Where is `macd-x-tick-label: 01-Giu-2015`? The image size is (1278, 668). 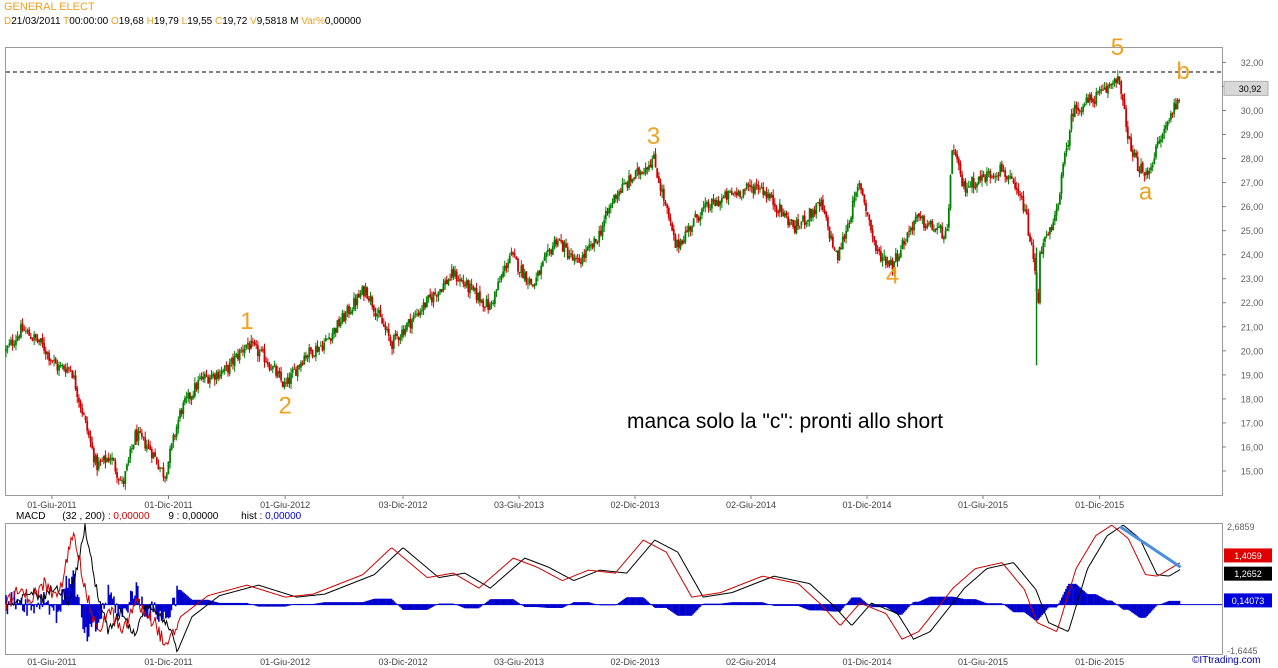
macd-x-tick-label: 01-Giu-2015 is located at coordinates (983, 662).